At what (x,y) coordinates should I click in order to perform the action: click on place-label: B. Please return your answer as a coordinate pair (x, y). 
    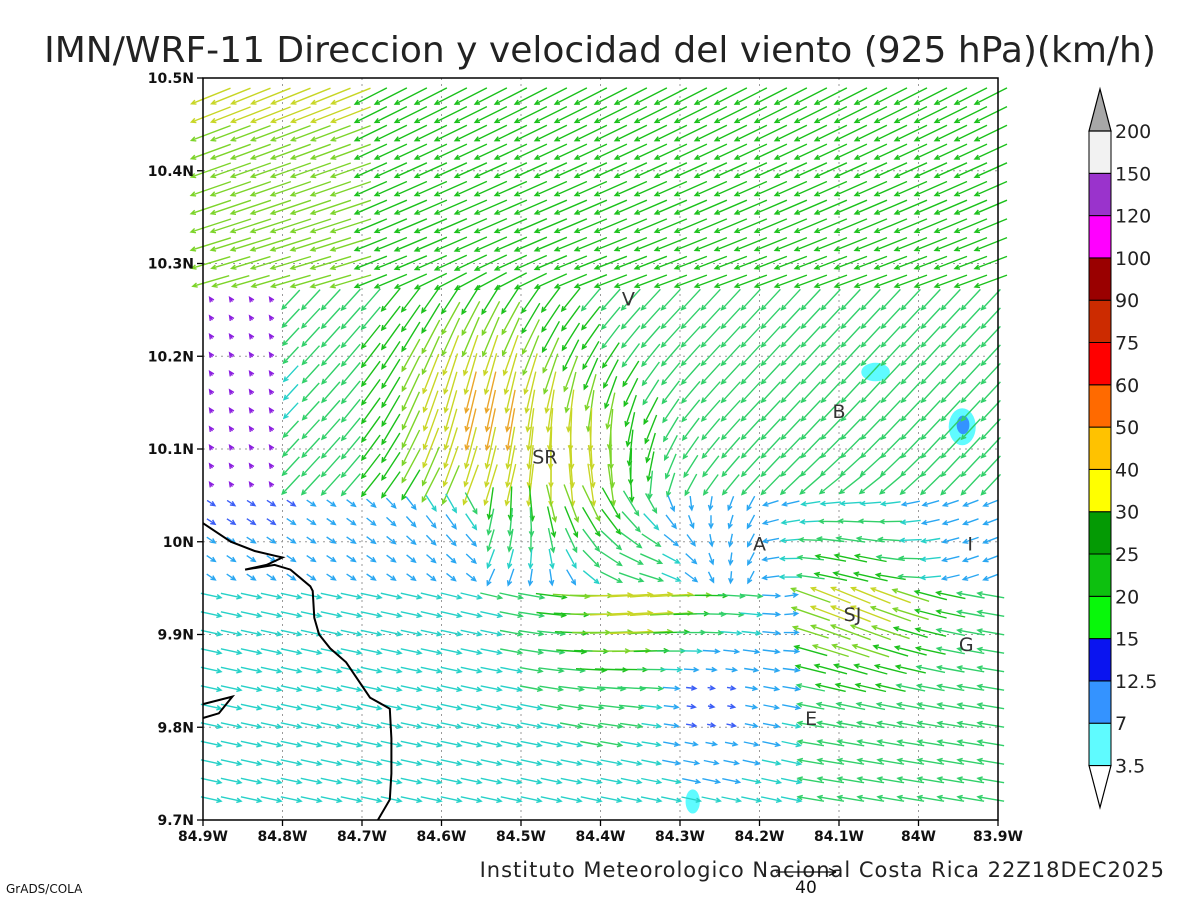
    Looking at the image, I should click on (838, 412).